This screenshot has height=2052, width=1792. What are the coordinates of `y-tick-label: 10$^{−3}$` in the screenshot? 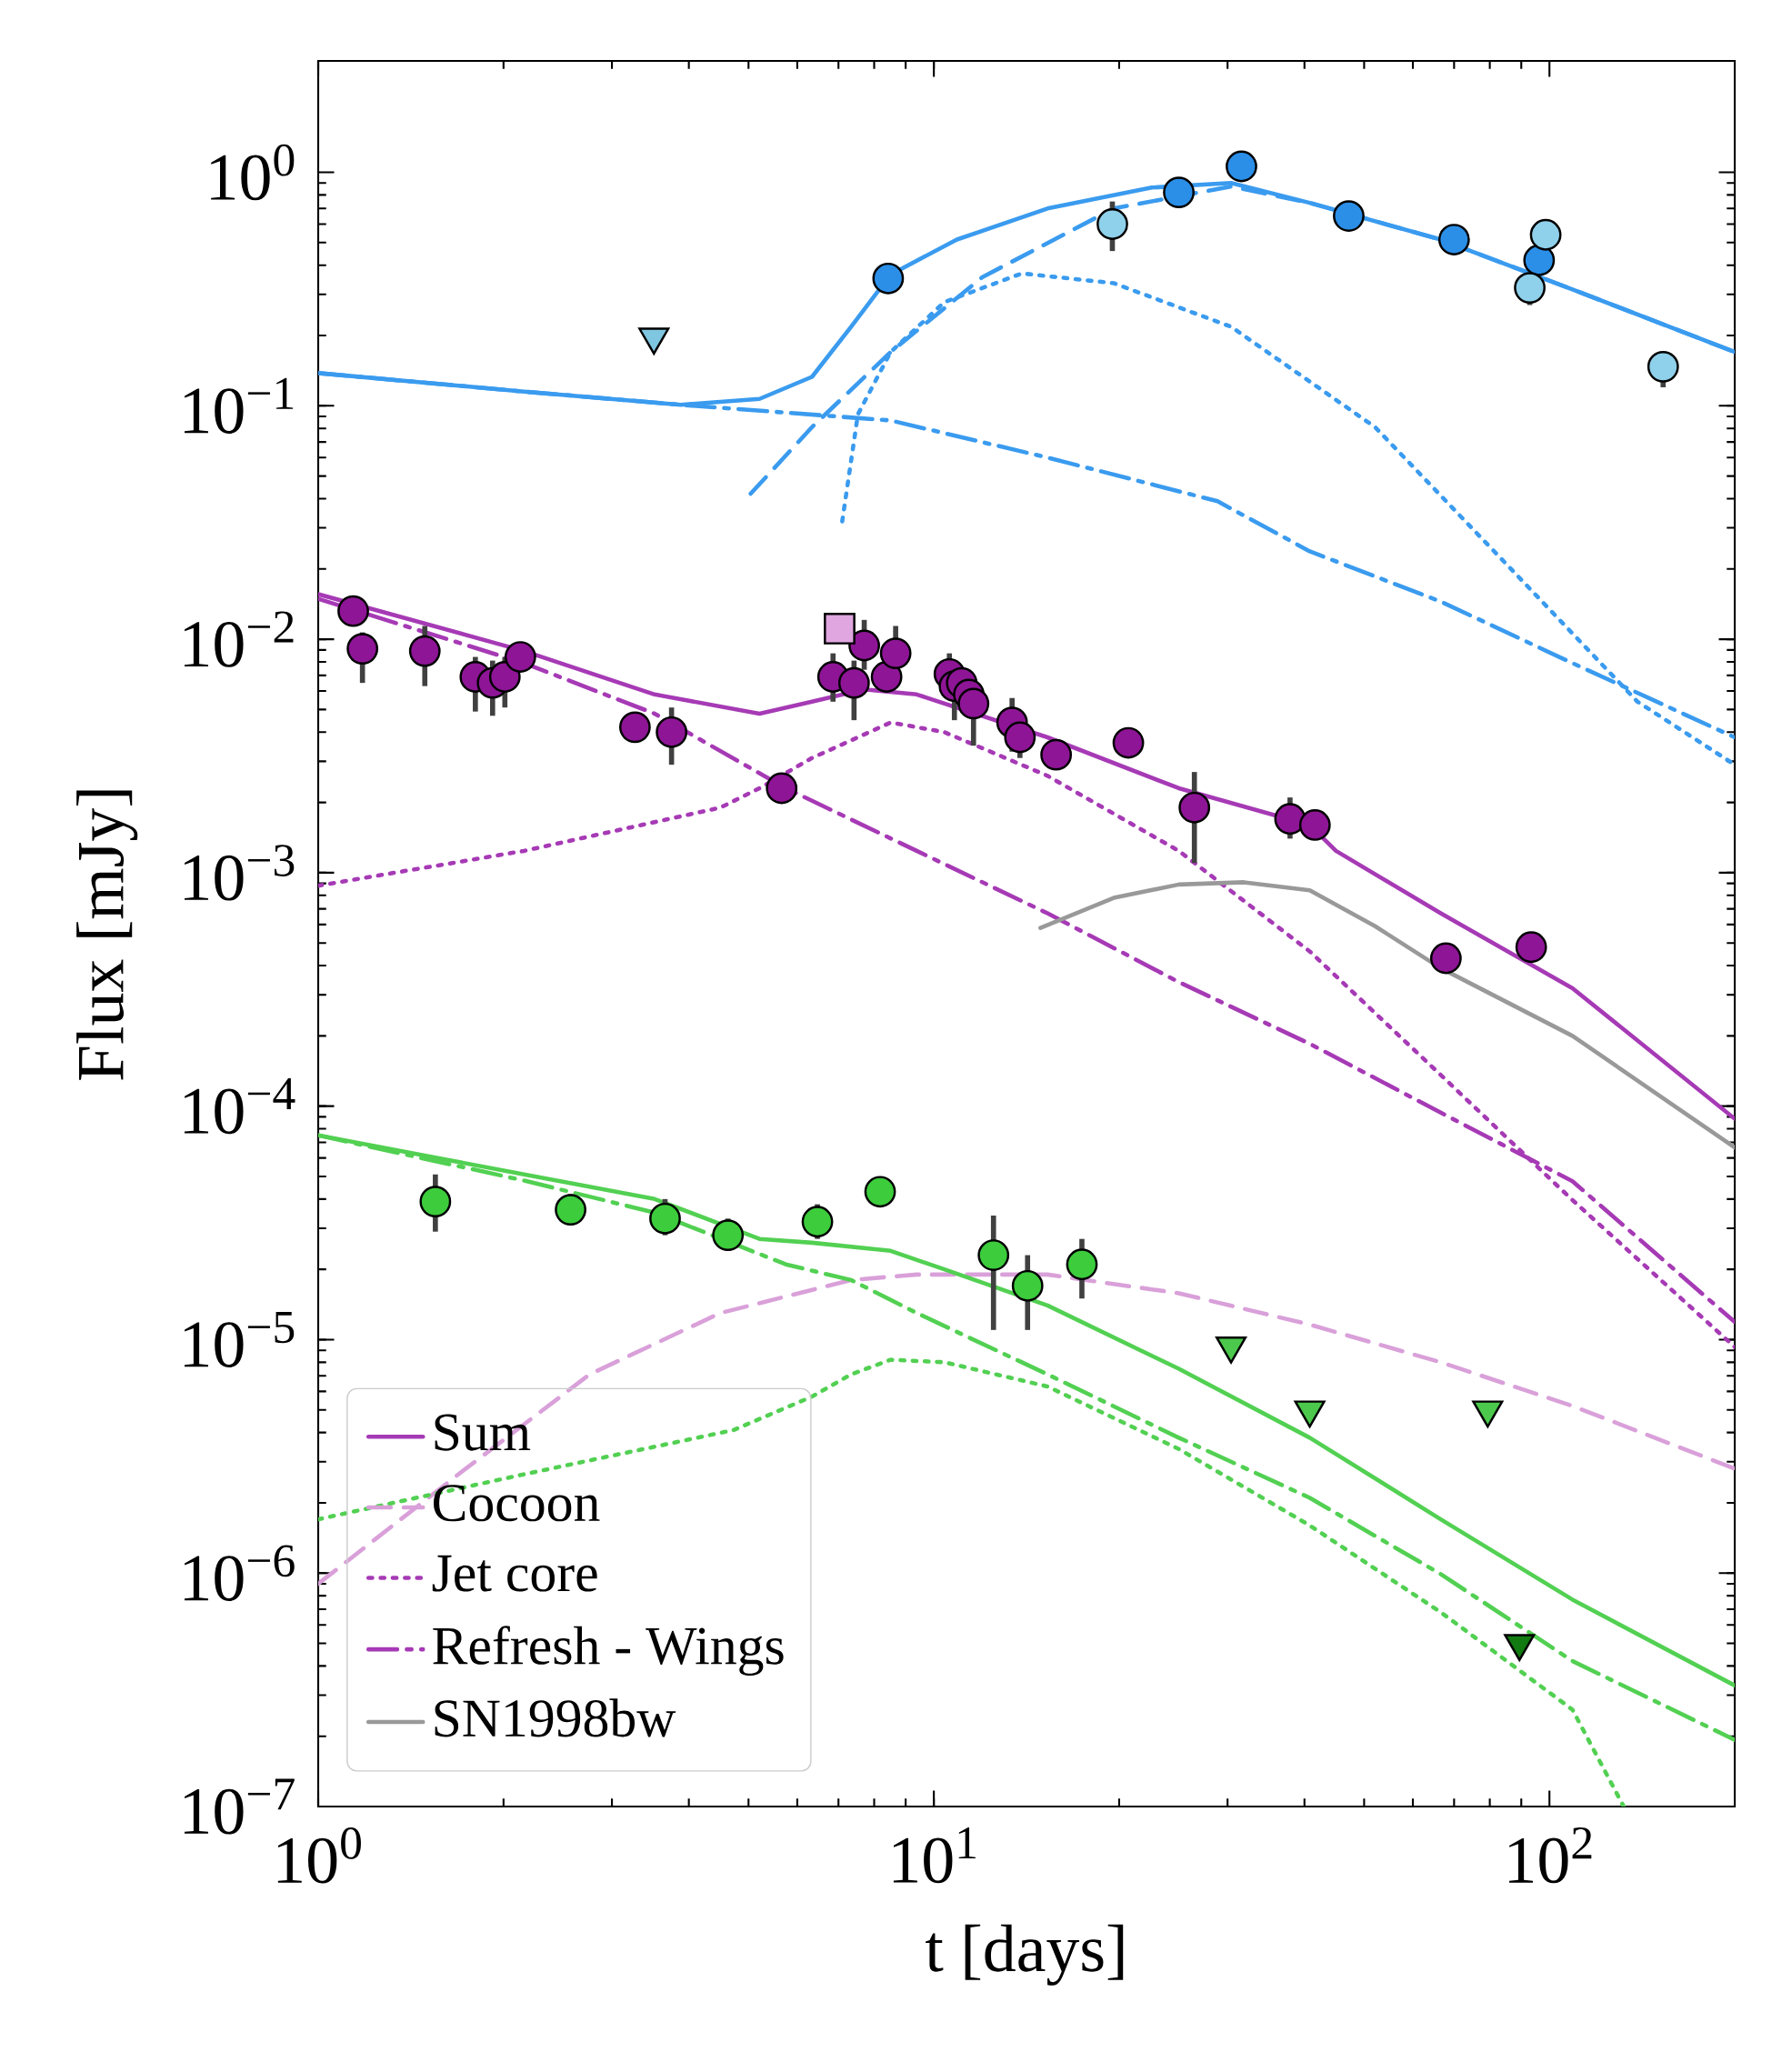 It's located at (240, 873).